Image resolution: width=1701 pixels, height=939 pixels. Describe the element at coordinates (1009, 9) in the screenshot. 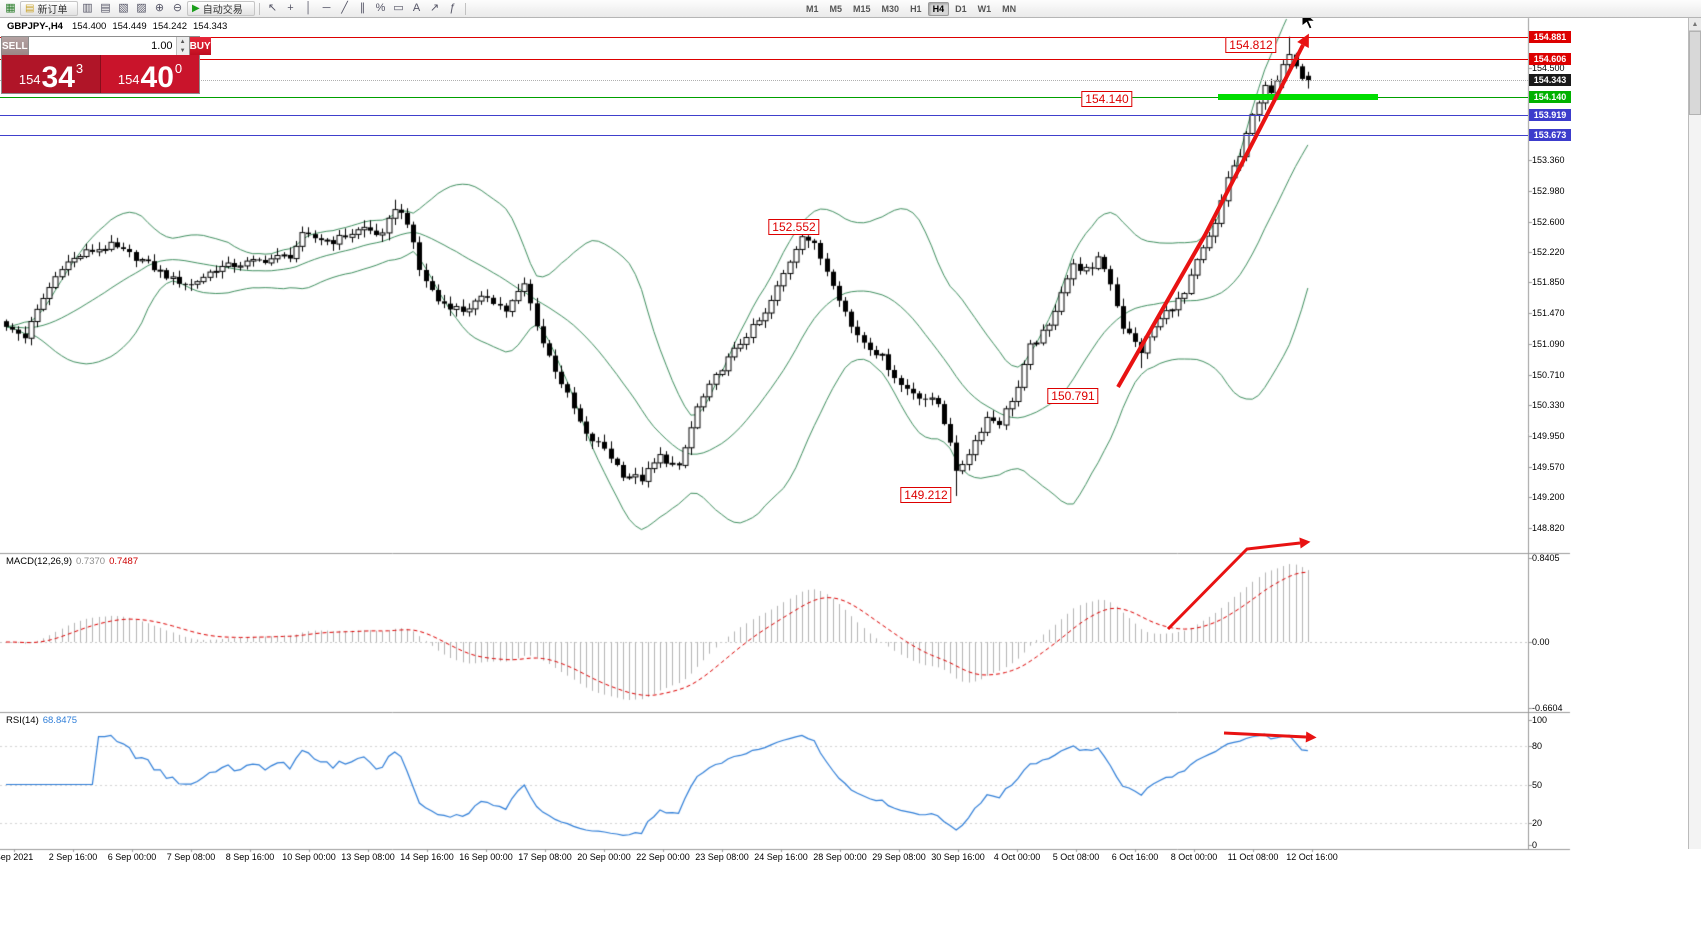

I see `timeframe-mn: MN` at that location.